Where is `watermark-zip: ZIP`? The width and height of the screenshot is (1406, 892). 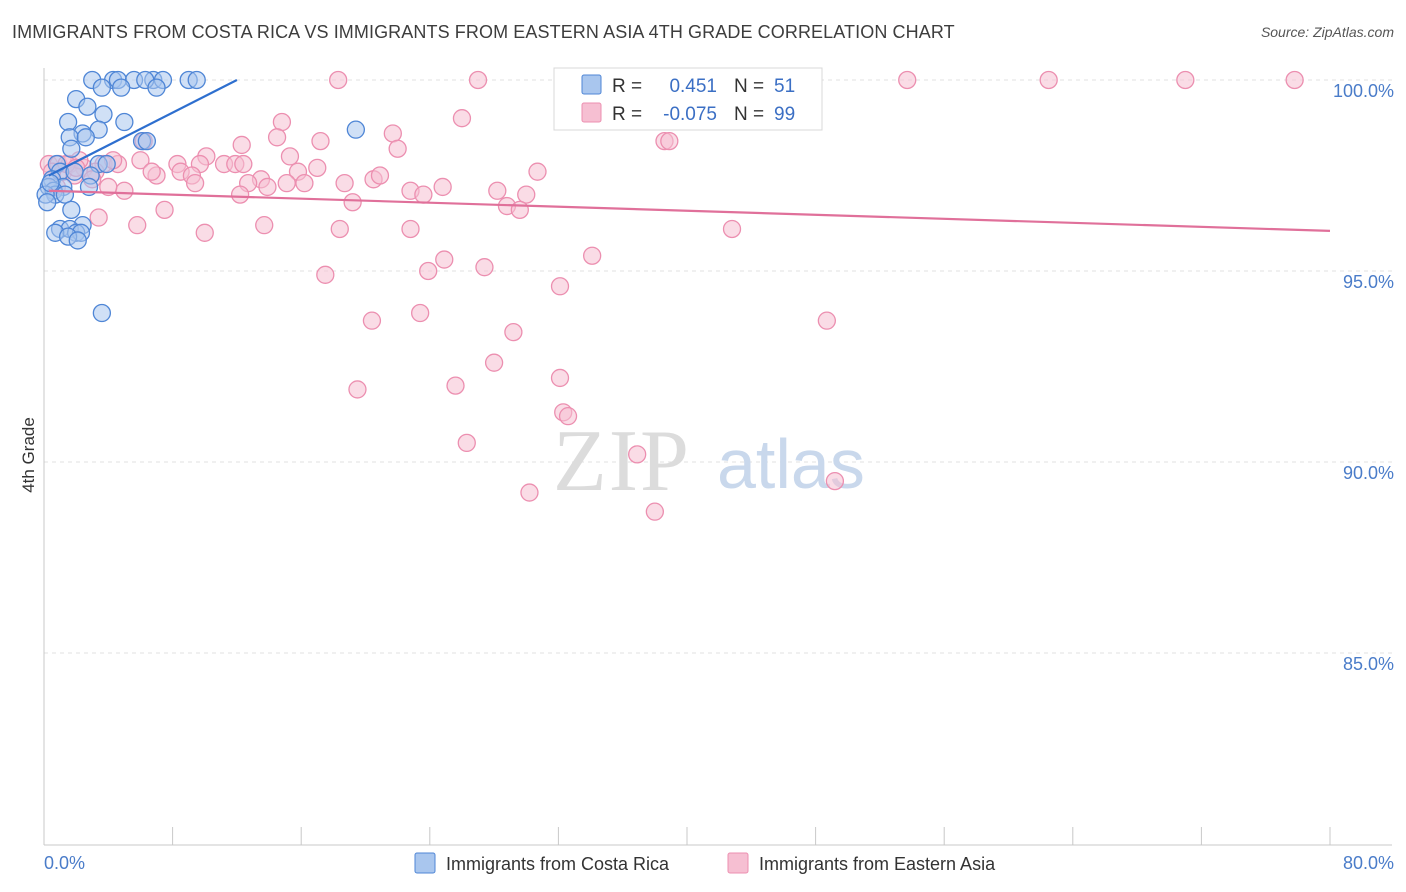 watermark-zip: ZIP is located at coordinates (622, 461).